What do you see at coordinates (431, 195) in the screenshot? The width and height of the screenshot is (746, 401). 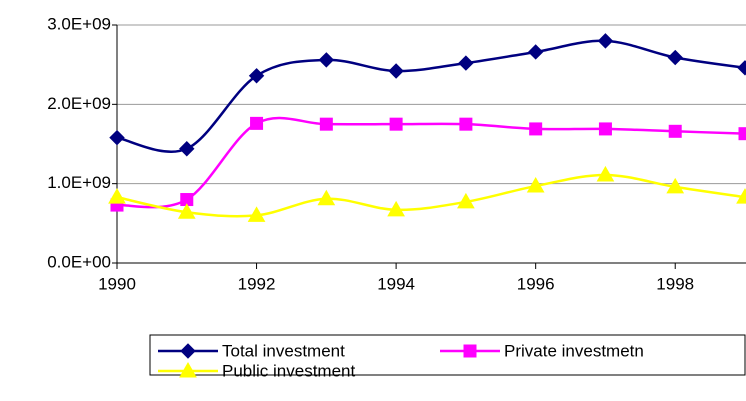 I see `series-line` at bounding box center [431, 195].